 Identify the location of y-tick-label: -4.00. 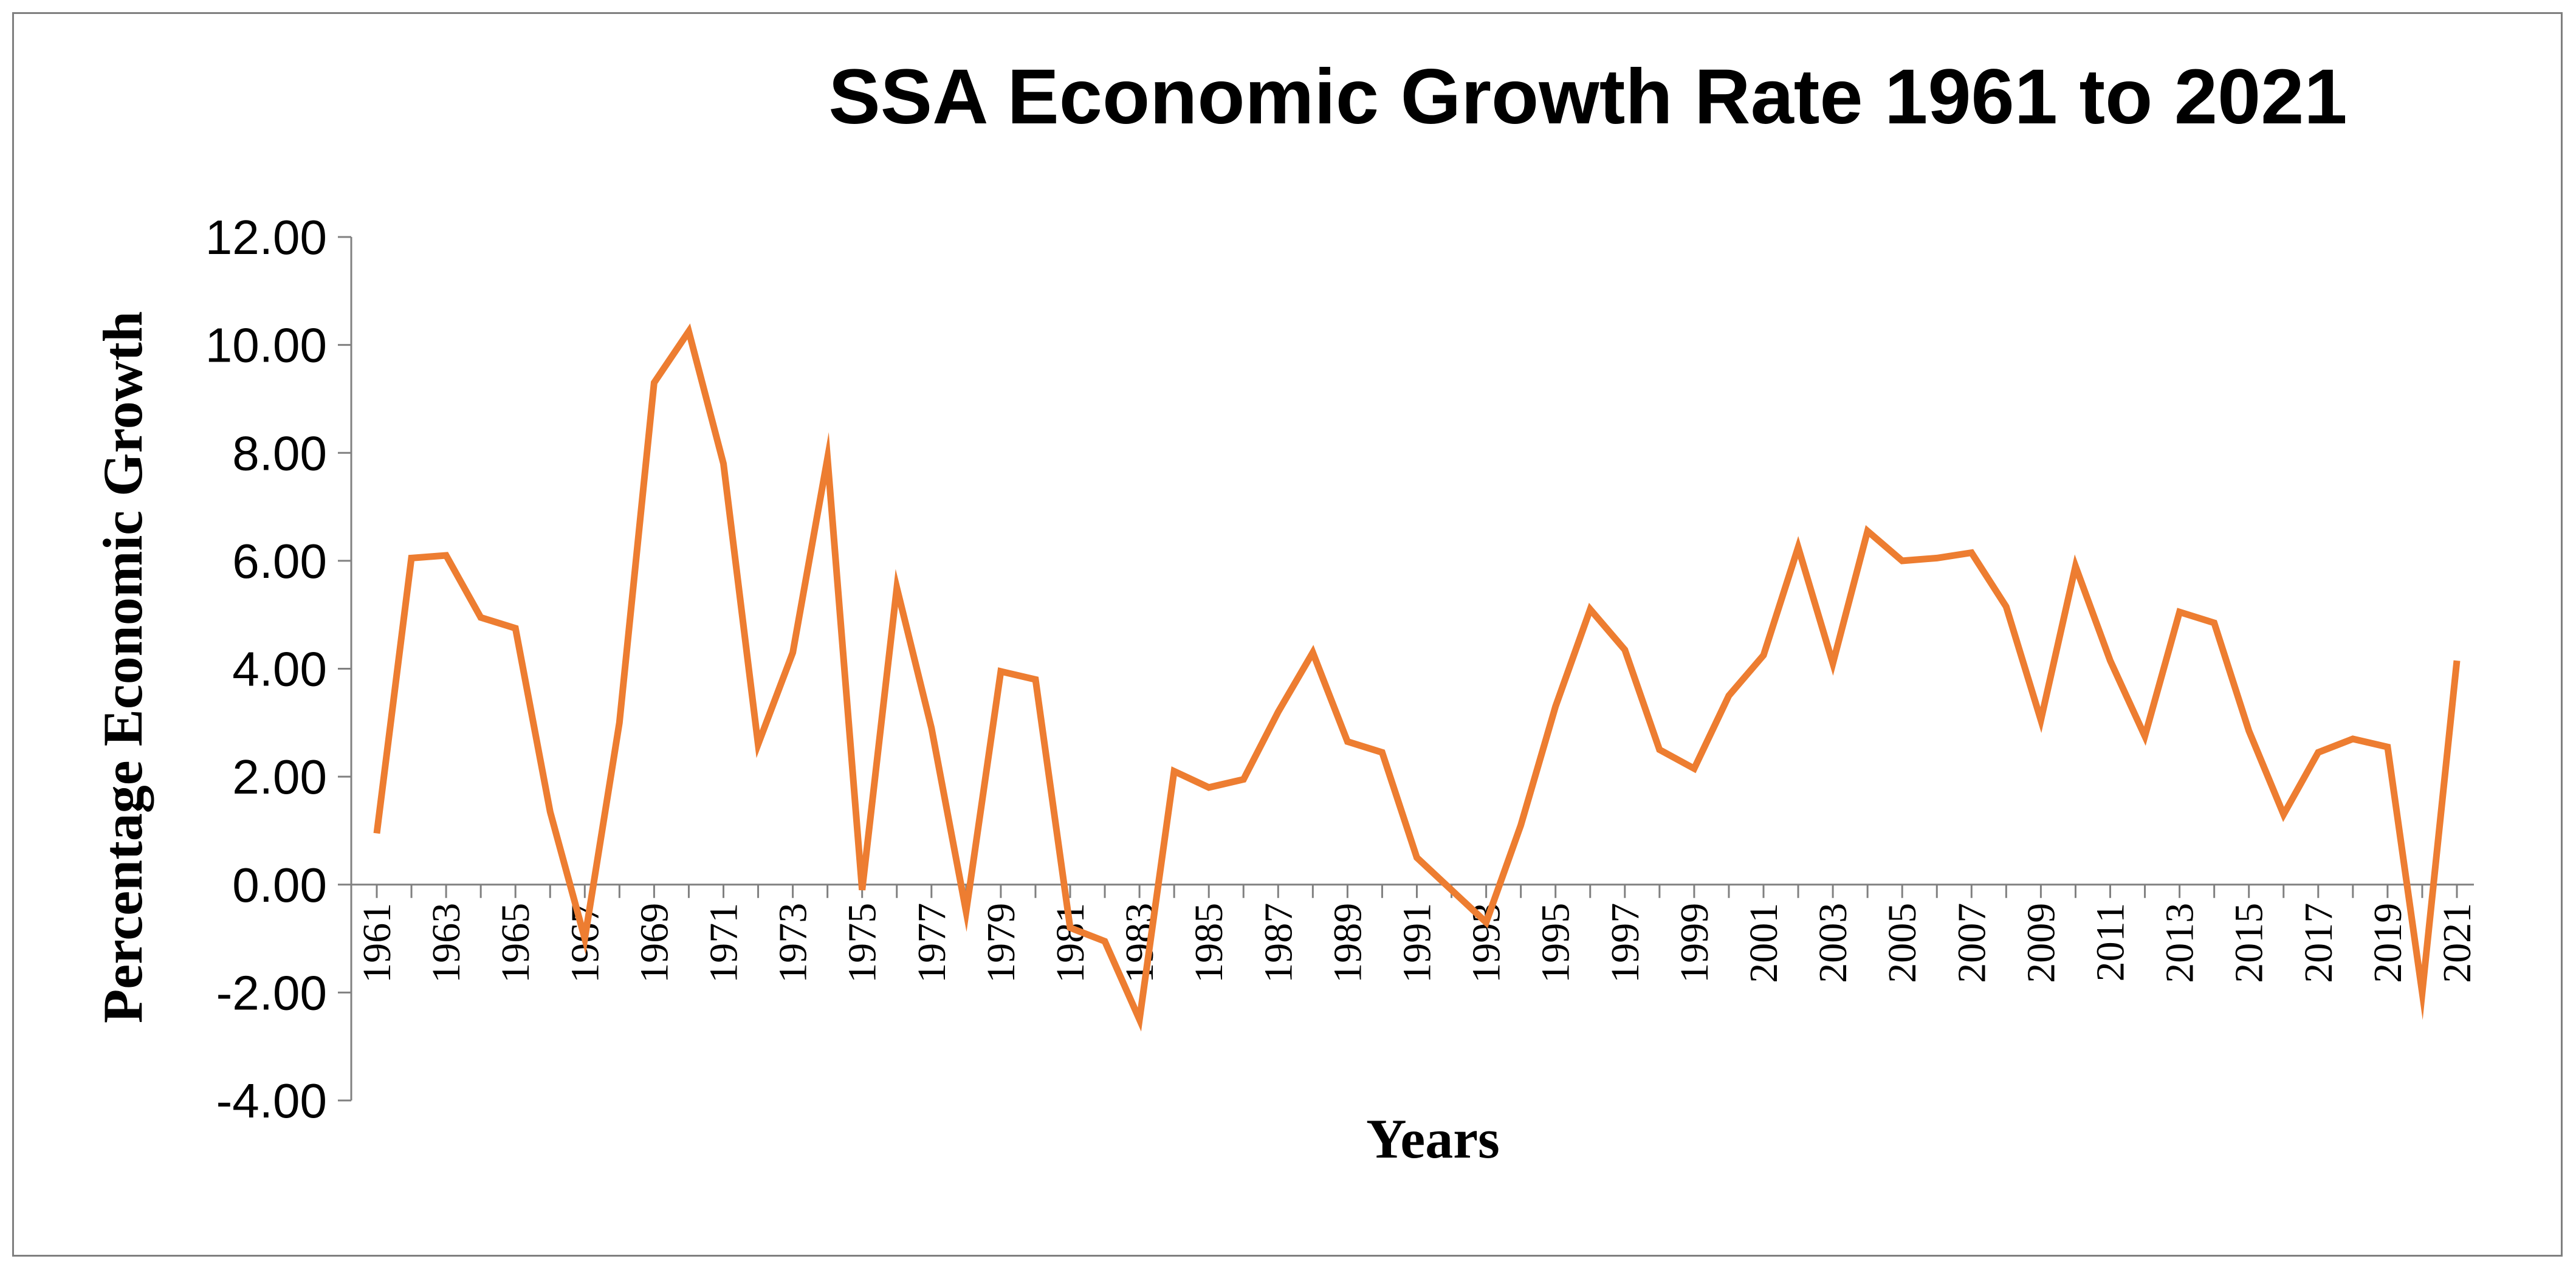
(271, 1101).